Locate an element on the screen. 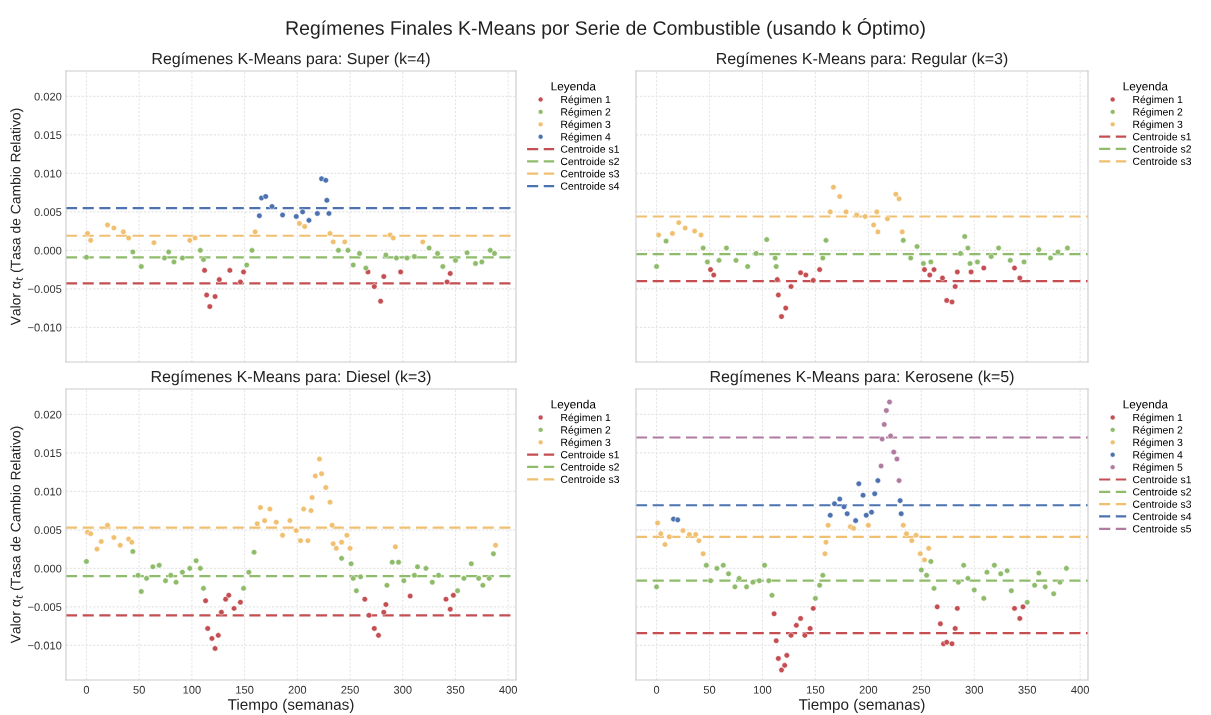  chart-subtitle: Regímenes K-Means para: Super (k=4) is located at coordinates (291, 60).